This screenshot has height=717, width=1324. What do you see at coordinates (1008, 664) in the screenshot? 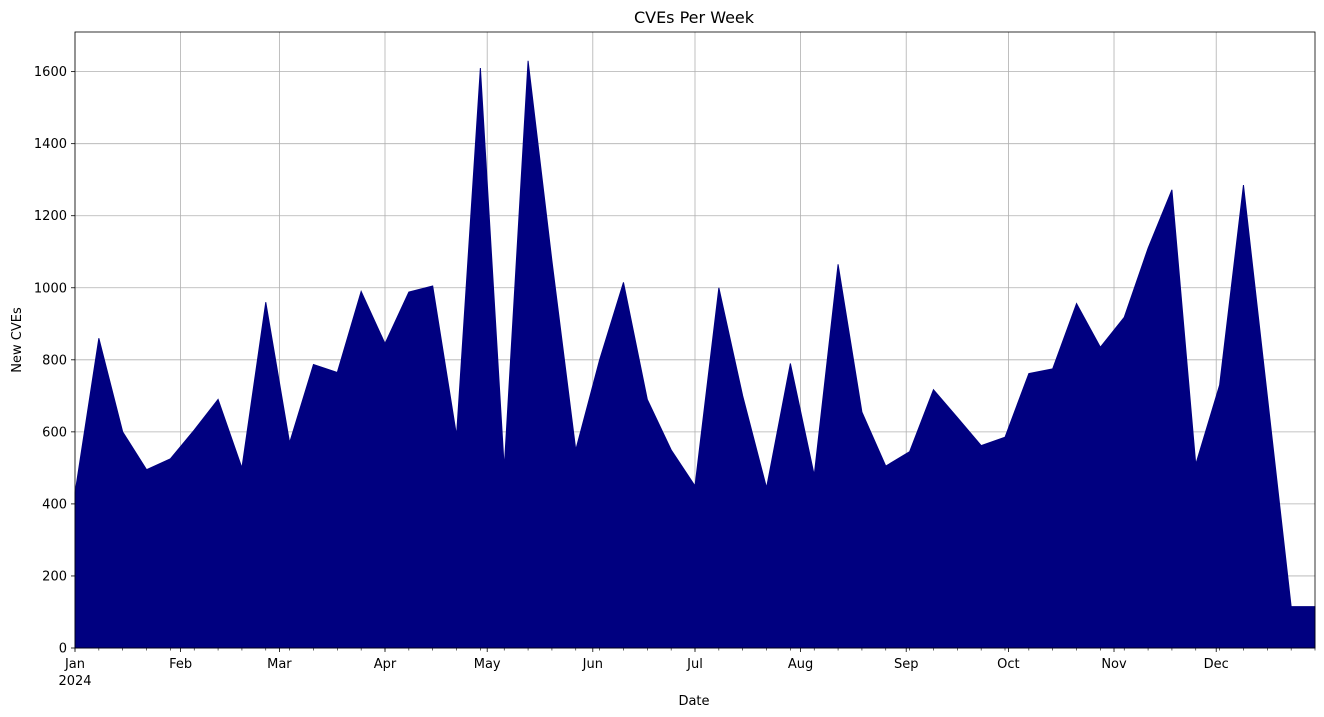
I see `x-tick-label: Oct` at bounding box center [1008, 664].